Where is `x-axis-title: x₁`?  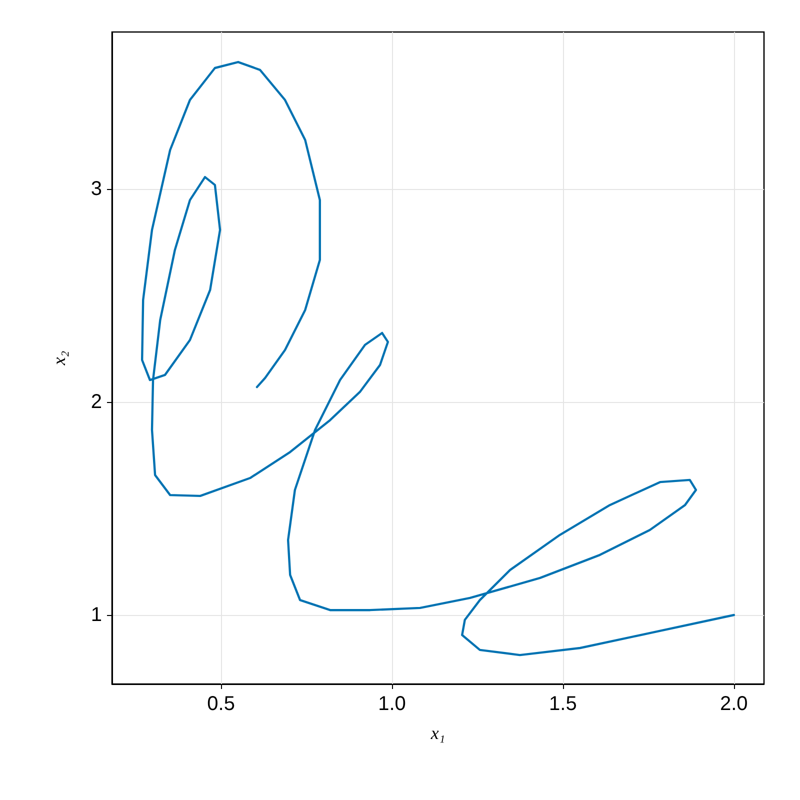
x-axis-title: x₁ is located at coordinates (438, 733).